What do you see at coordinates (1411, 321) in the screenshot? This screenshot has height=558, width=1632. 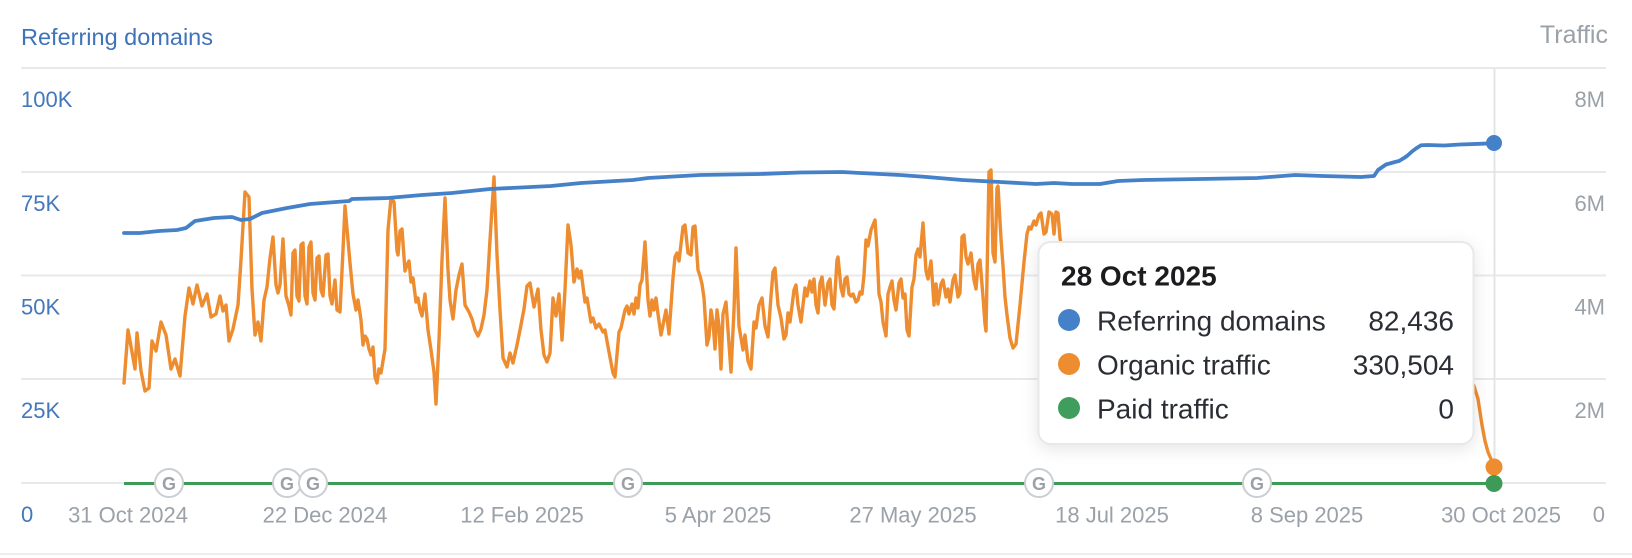 I see `svg-text: 82,436` at bounding box center [1411, 321].